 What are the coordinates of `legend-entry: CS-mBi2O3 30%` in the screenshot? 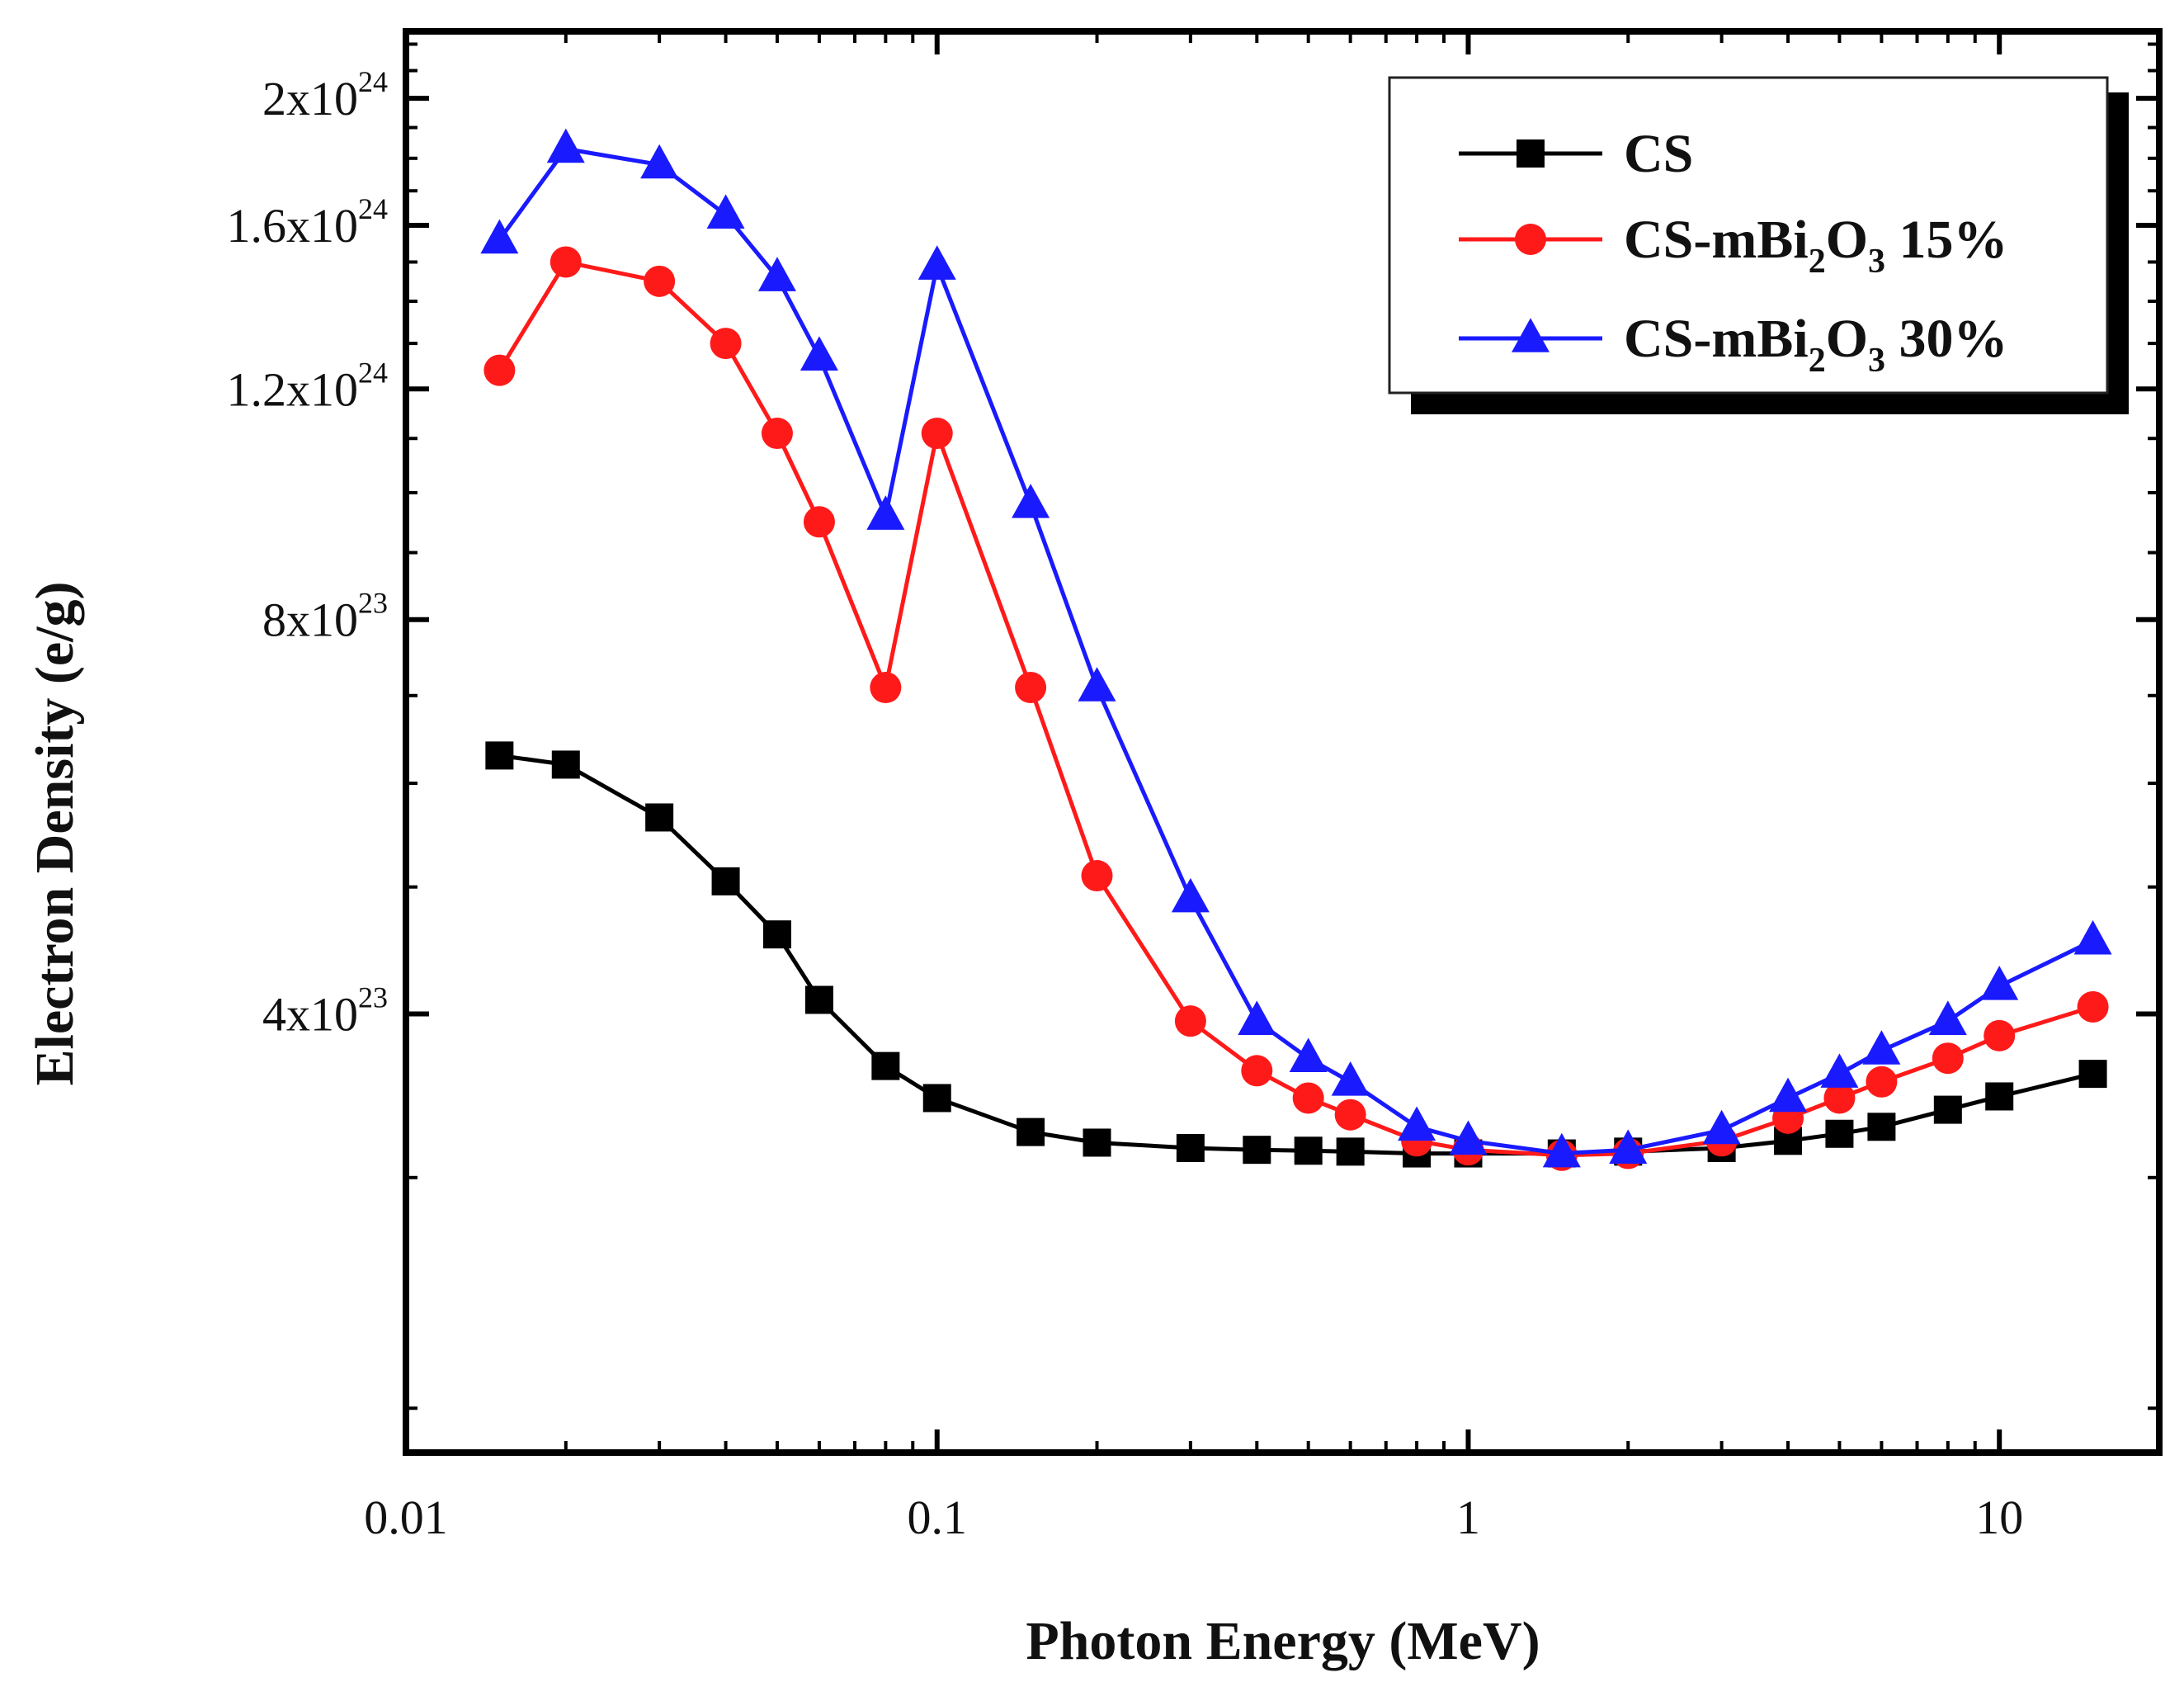 It's located at (1733, 344).